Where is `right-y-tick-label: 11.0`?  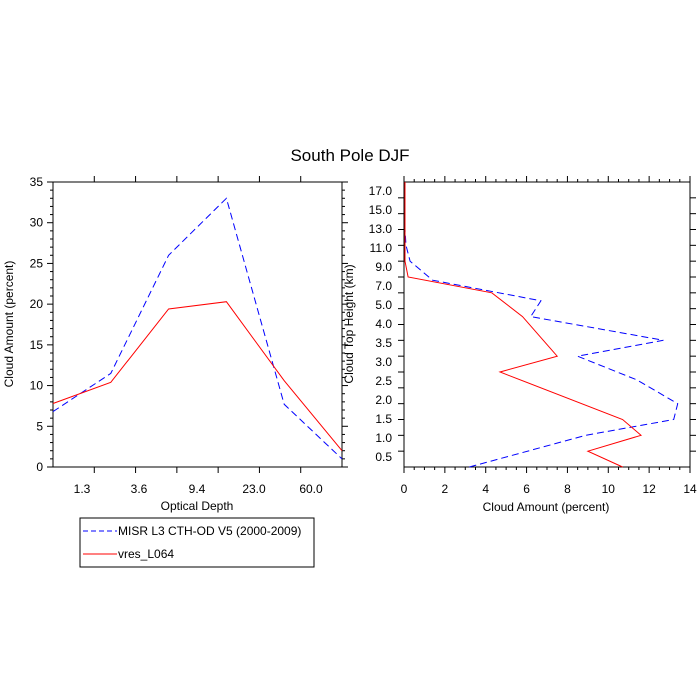
right-y-tick-label: 11.0 is located at coordinates (381, 248).